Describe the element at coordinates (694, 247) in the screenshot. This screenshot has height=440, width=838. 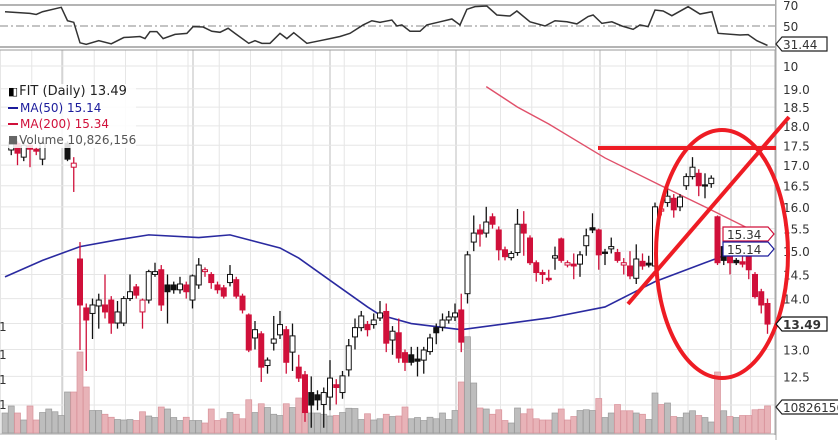
I see `hand-drawn-annotations` at that location.